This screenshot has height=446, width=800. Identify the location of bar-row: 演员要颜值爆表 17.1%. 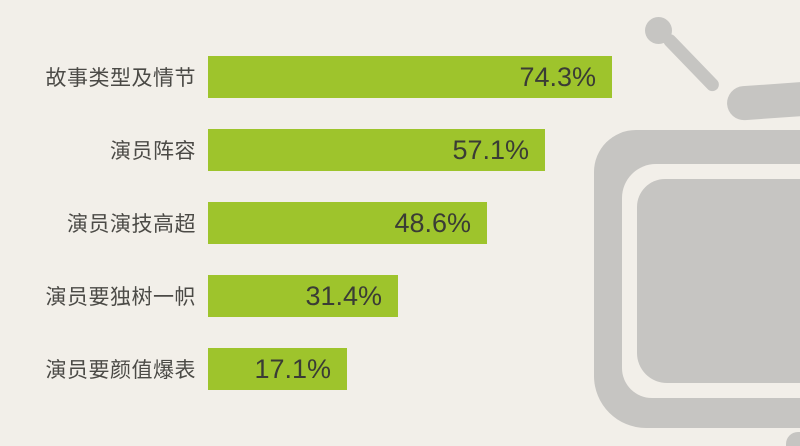
(400, 369).